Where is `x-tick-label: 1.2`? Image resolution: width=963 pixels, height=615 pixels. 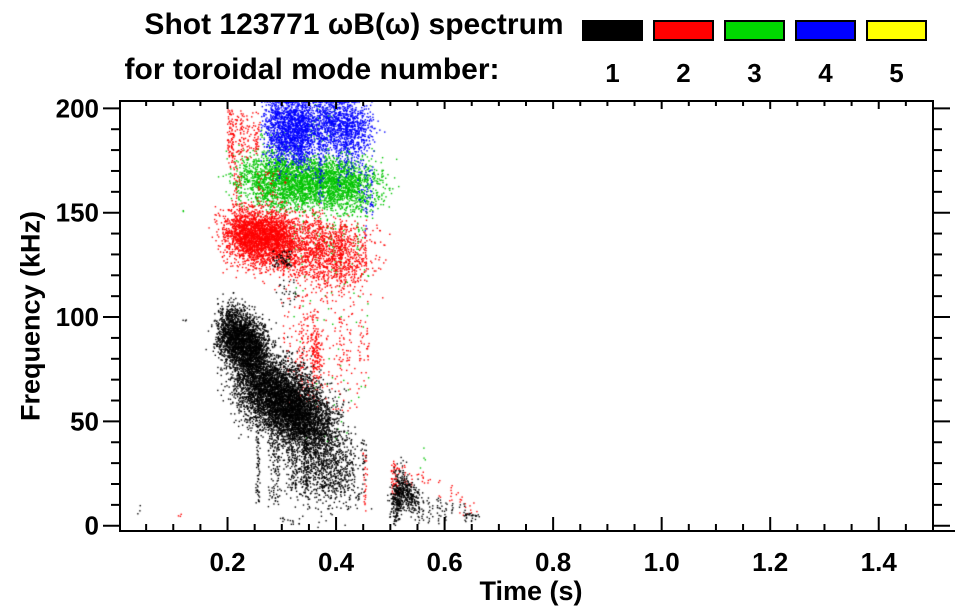
x-tick-label: 1.2 is located at coordinates (770, 562).